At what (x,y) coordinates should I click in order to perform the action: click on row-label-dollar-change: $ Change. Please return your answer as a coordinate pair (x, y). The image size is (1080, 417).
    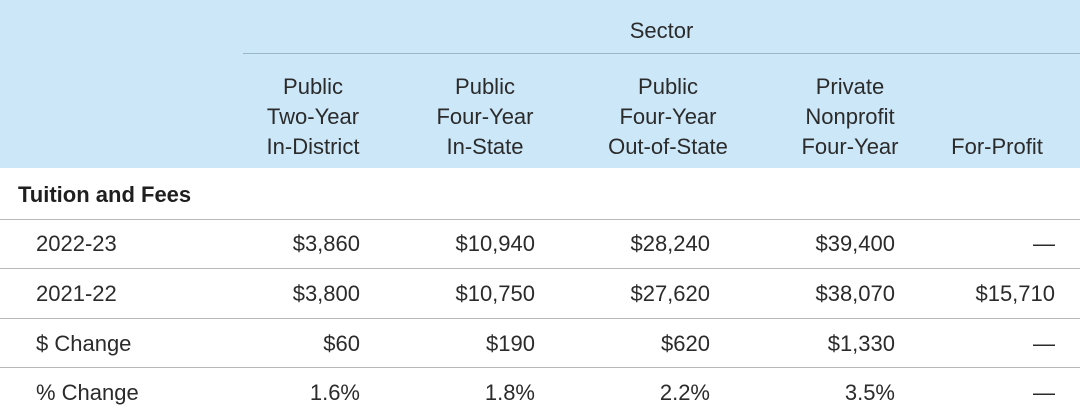
    Looking at the image, I should click on (84, 343).